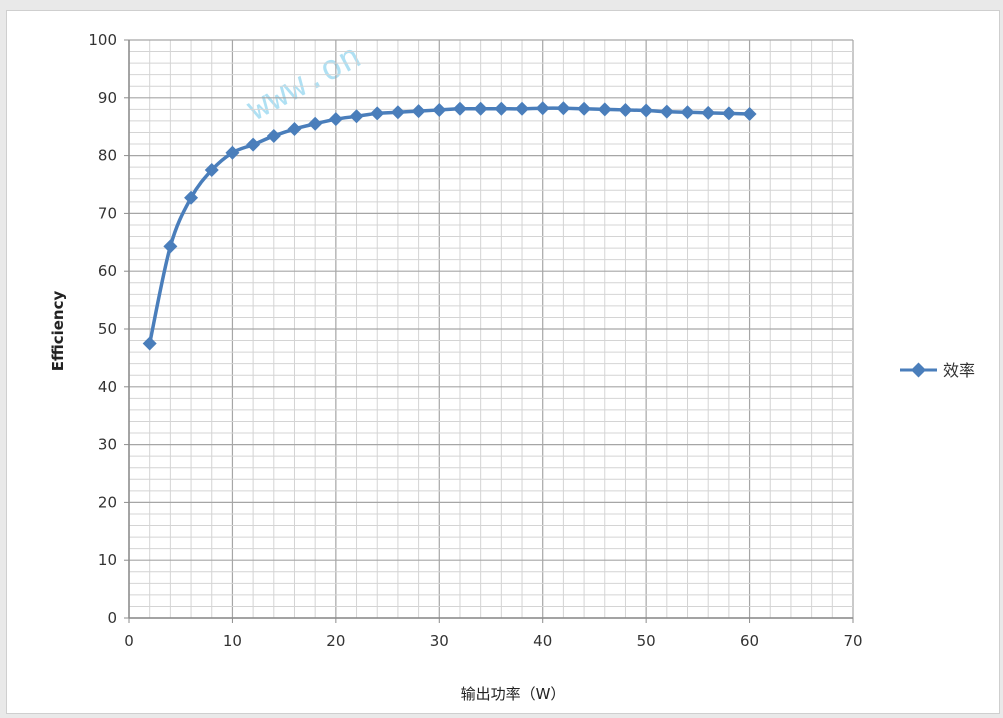 The width and height of the screenshot is (1003, 718). Describe the element at coordinates (58, 331) in the screenshot. I see `y-axis-title: Efficiency` at that location.